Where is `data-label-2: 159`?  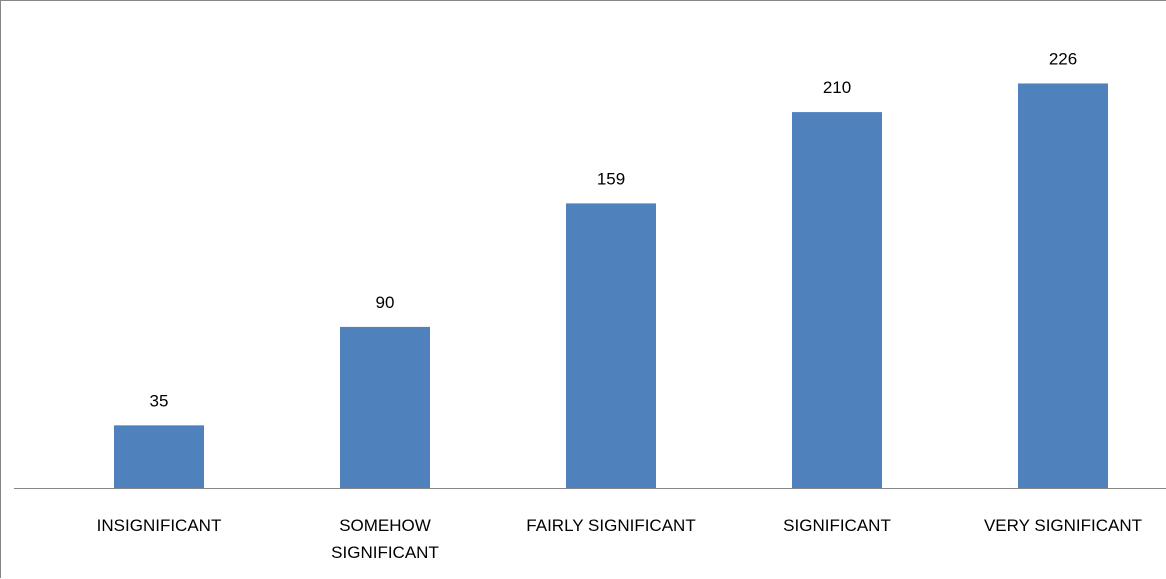 data-label-2: 159 is located at coordinates (611, 178).